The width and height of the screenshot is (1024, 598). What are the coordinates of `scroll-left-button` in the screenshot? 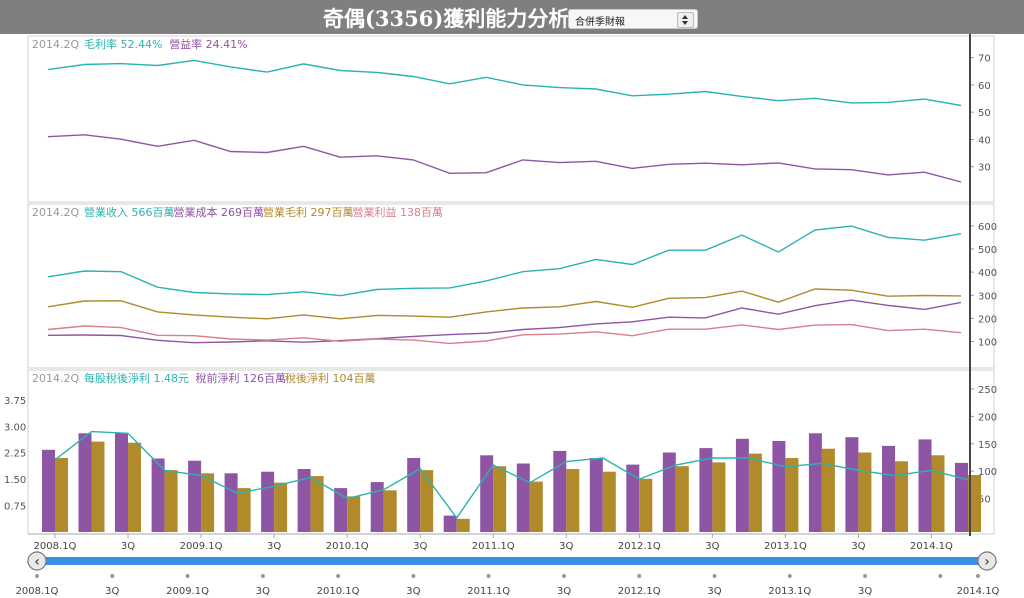 It's located at (37, 561).